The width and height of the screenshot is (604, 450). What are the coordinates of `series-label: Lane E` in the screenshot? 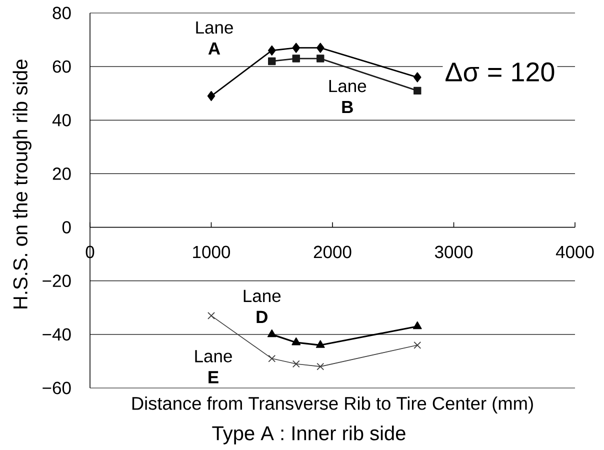 It's located at (213, 367).